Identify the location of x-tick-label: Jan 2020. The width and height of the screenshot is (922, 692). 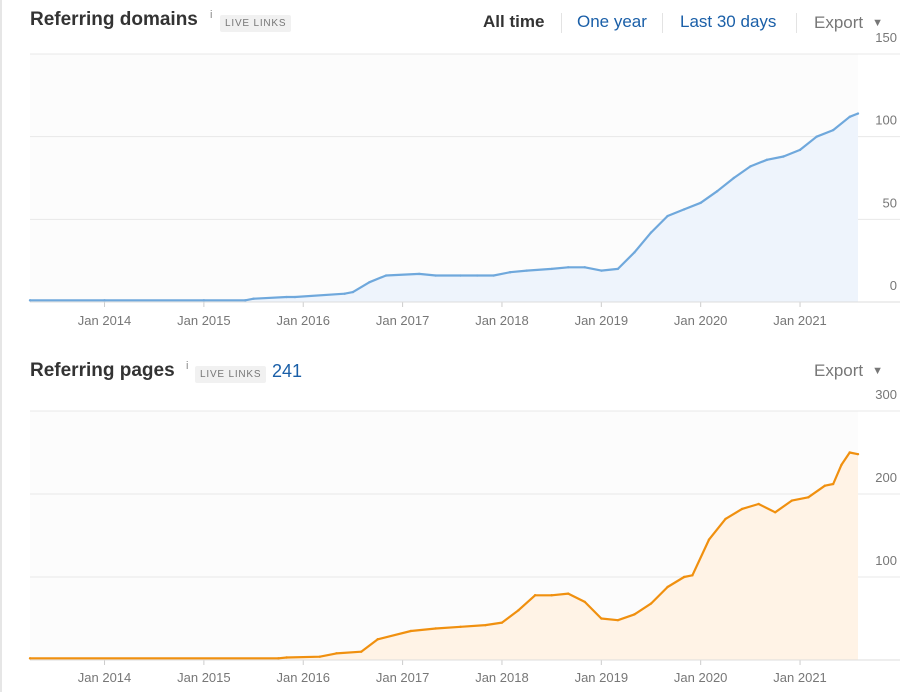
(701, 677).